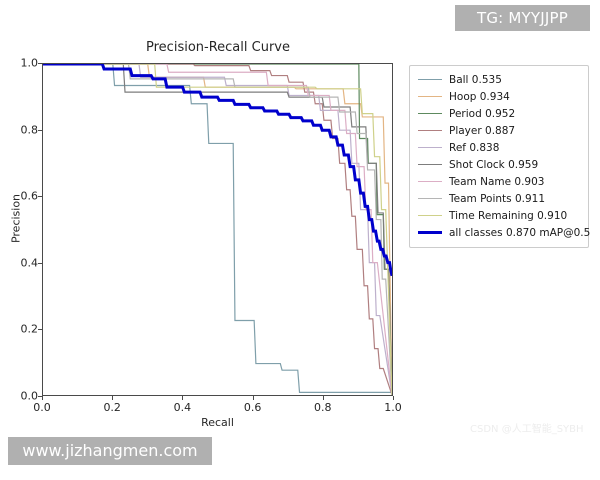 Image resolution: width=600 pixels, height=480 pixels. What do you see at coordinates (252, 407) in the screenshot?
I see `x-tick-label: 0.6` at bounding box center [252, 407].